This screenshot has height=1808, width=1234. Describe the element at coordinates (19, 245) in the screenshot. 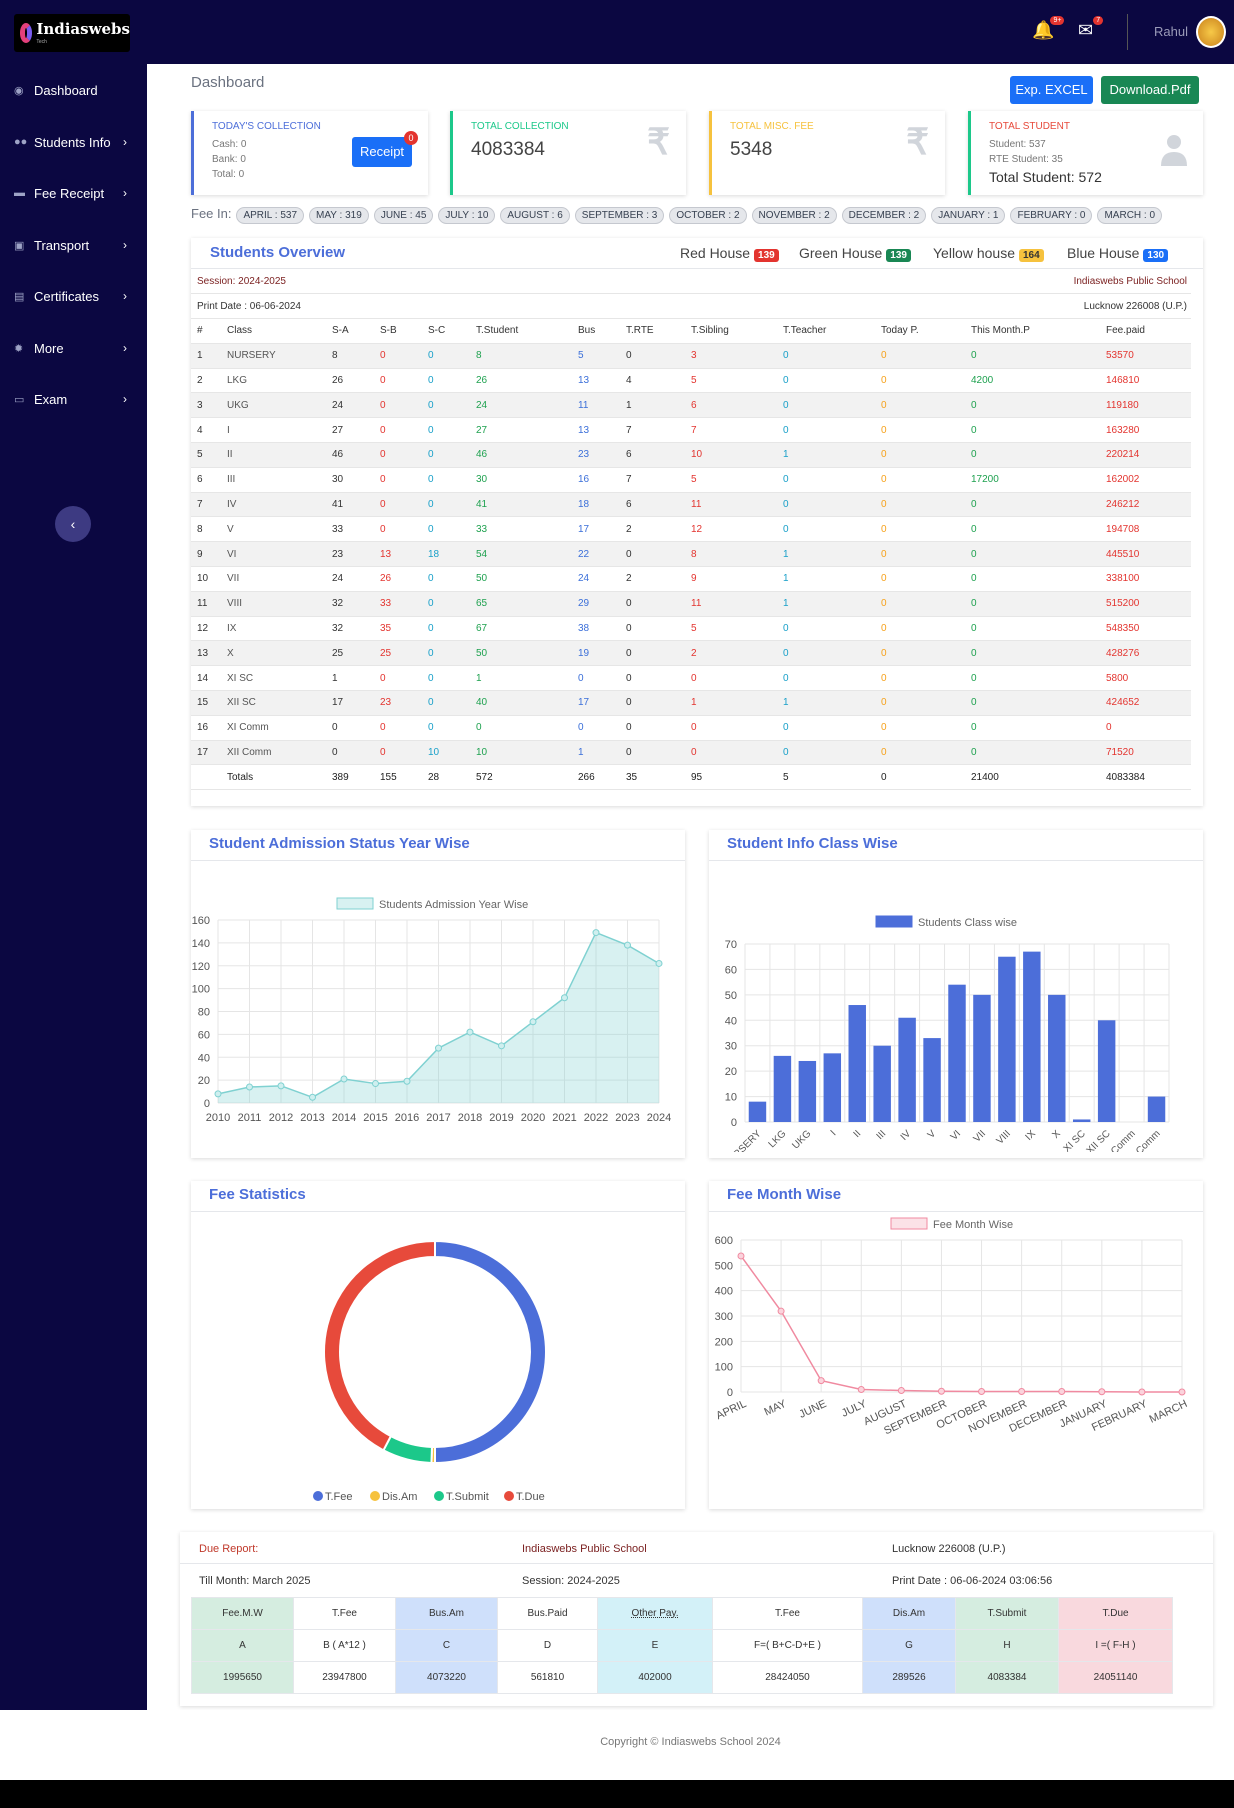

I see `bus-icon: ▣` at that location.